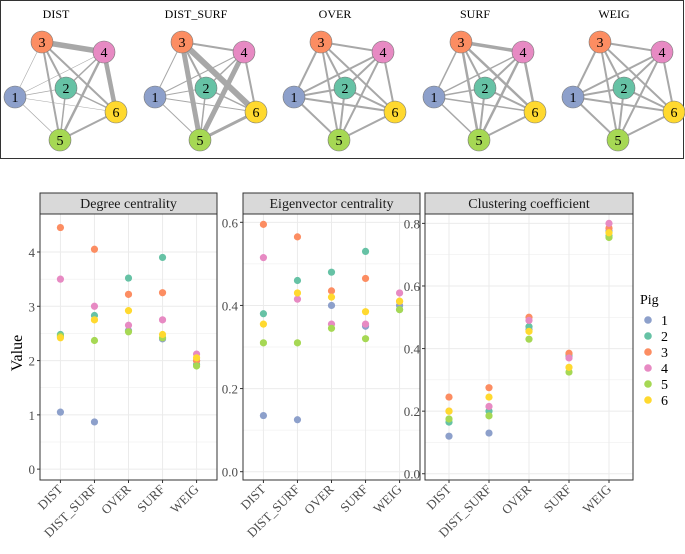 The height and width of the screenshot is (554, 685). Describe the element at coordinates (60, 141) in the screenshot. I see `network-node-label: 5` at that location.